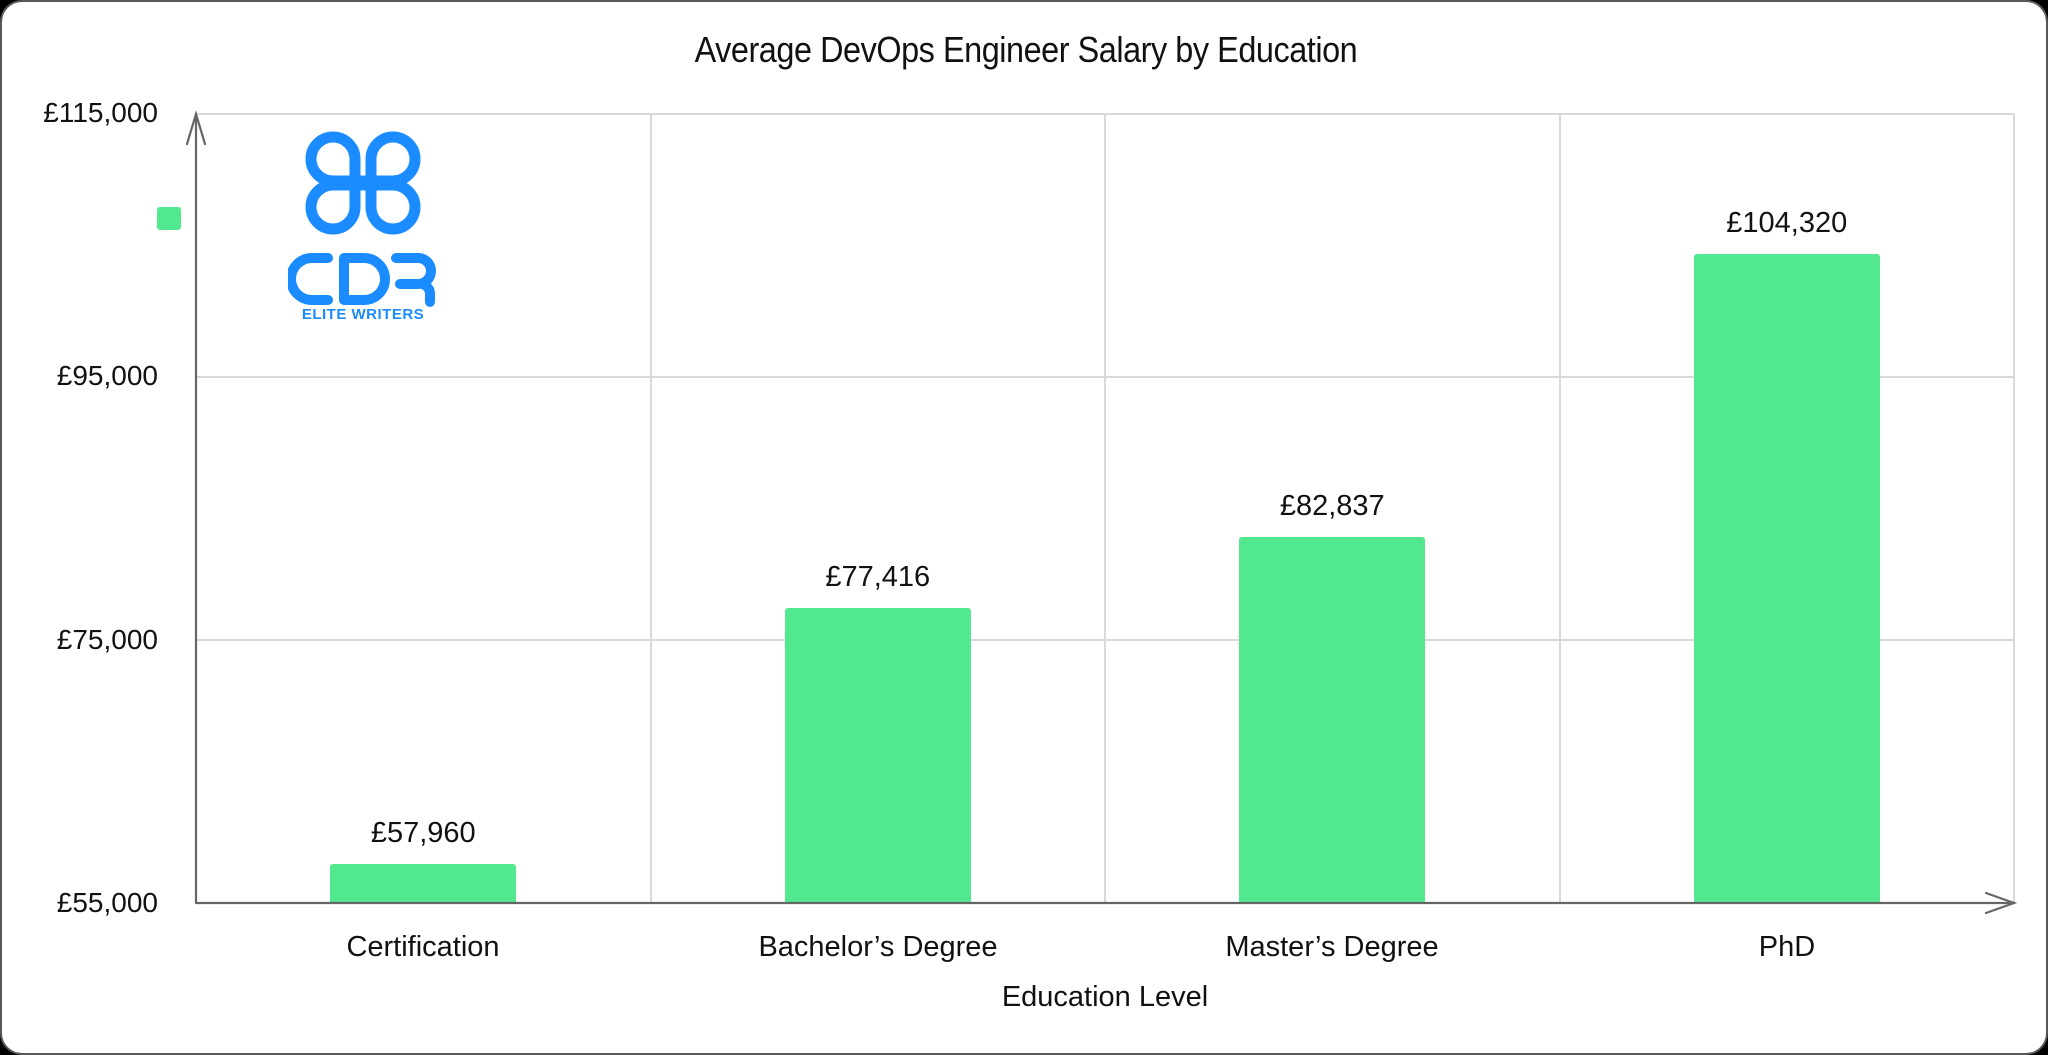  What do you see at coordinates (1105, 997) in the screenshot?
I see `x-axis-title: Education Level` at bounding box center [1105, 997].